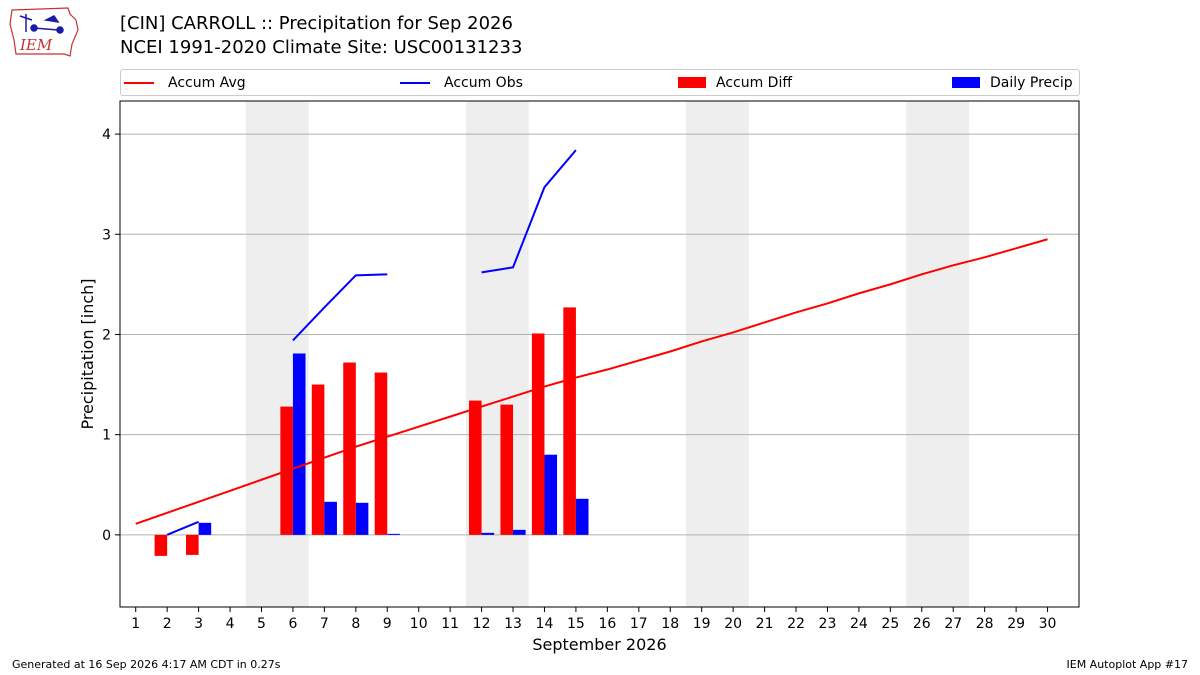 Image resolution: width=1200 pixels, height=675 pixels. I want to click on y-tick-label: 4, so click(106, 135).